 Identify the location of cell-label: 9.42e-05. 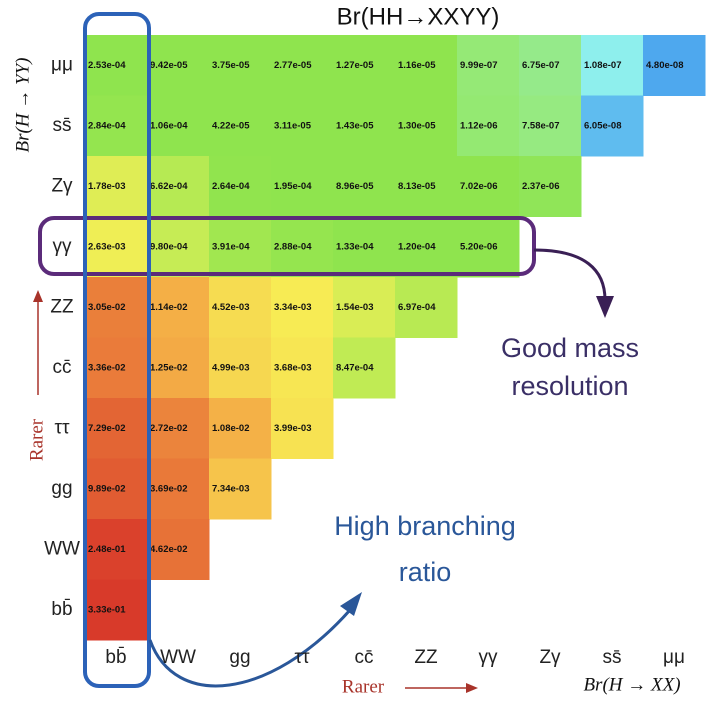
(169, 65).